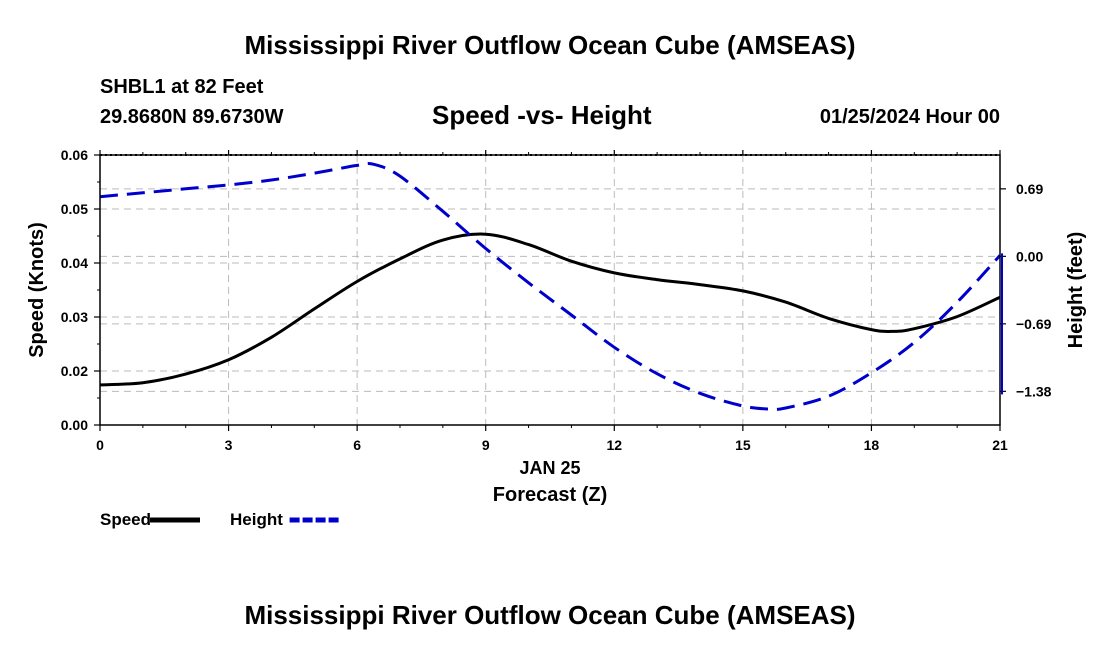 This screenshot has width=1100, height=650. I want to click on y-tick-label: 0.05, so click(74, 209).